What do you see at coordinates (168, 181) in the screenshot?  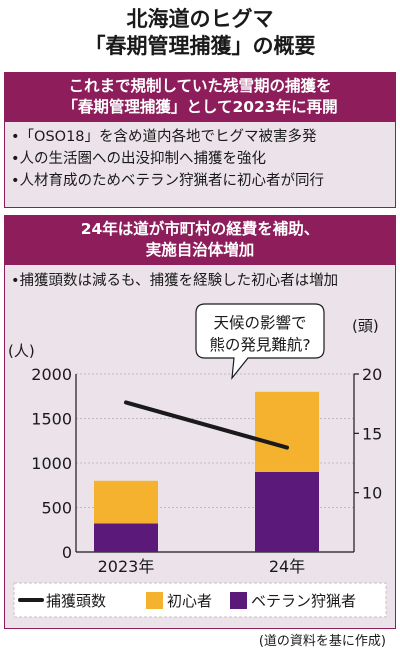 I see `bullet-item: •人材育成のためベテラン狩猟者に初心者が同行` at bounding box center [168, 181].